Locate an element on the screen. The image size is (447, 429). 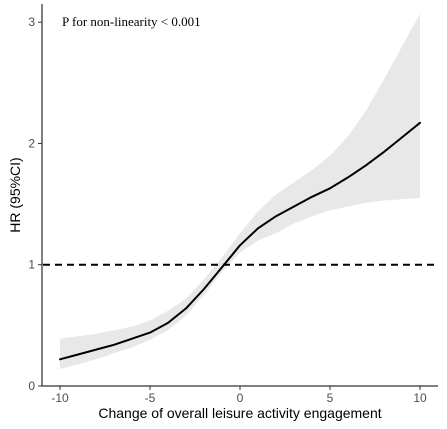
y-axis-title: HR (95%CI) is located at coordinates (15, 194).